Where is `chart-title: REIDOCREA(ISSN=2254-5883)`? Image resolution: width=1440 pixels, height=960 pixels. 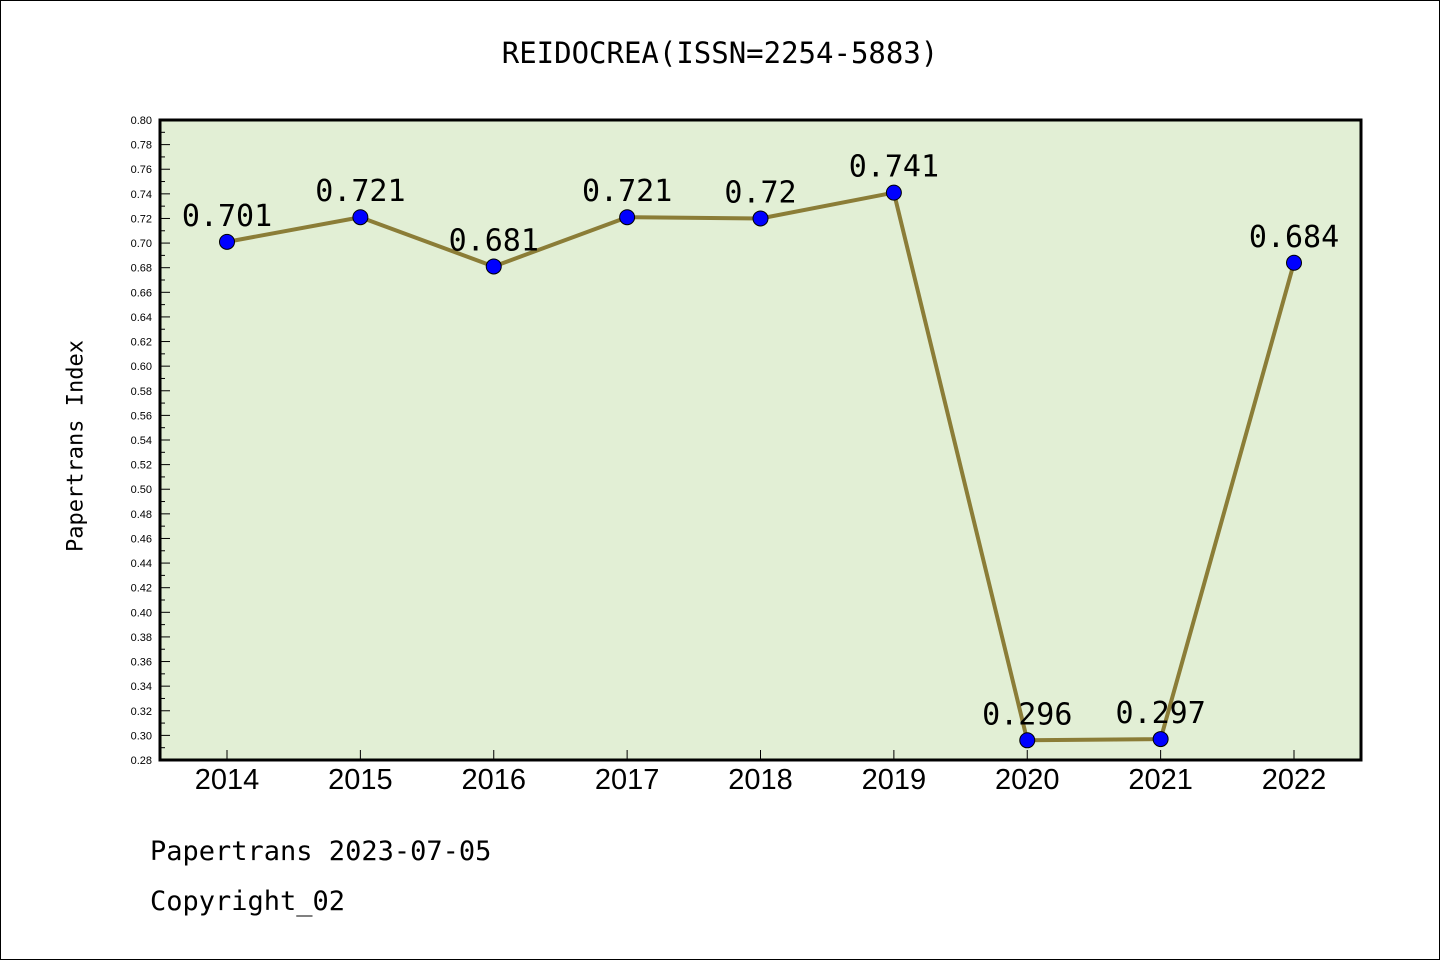
chart-title: REIDOCREA(ISSN=2254-5883) is located at coordinates (720, 53).